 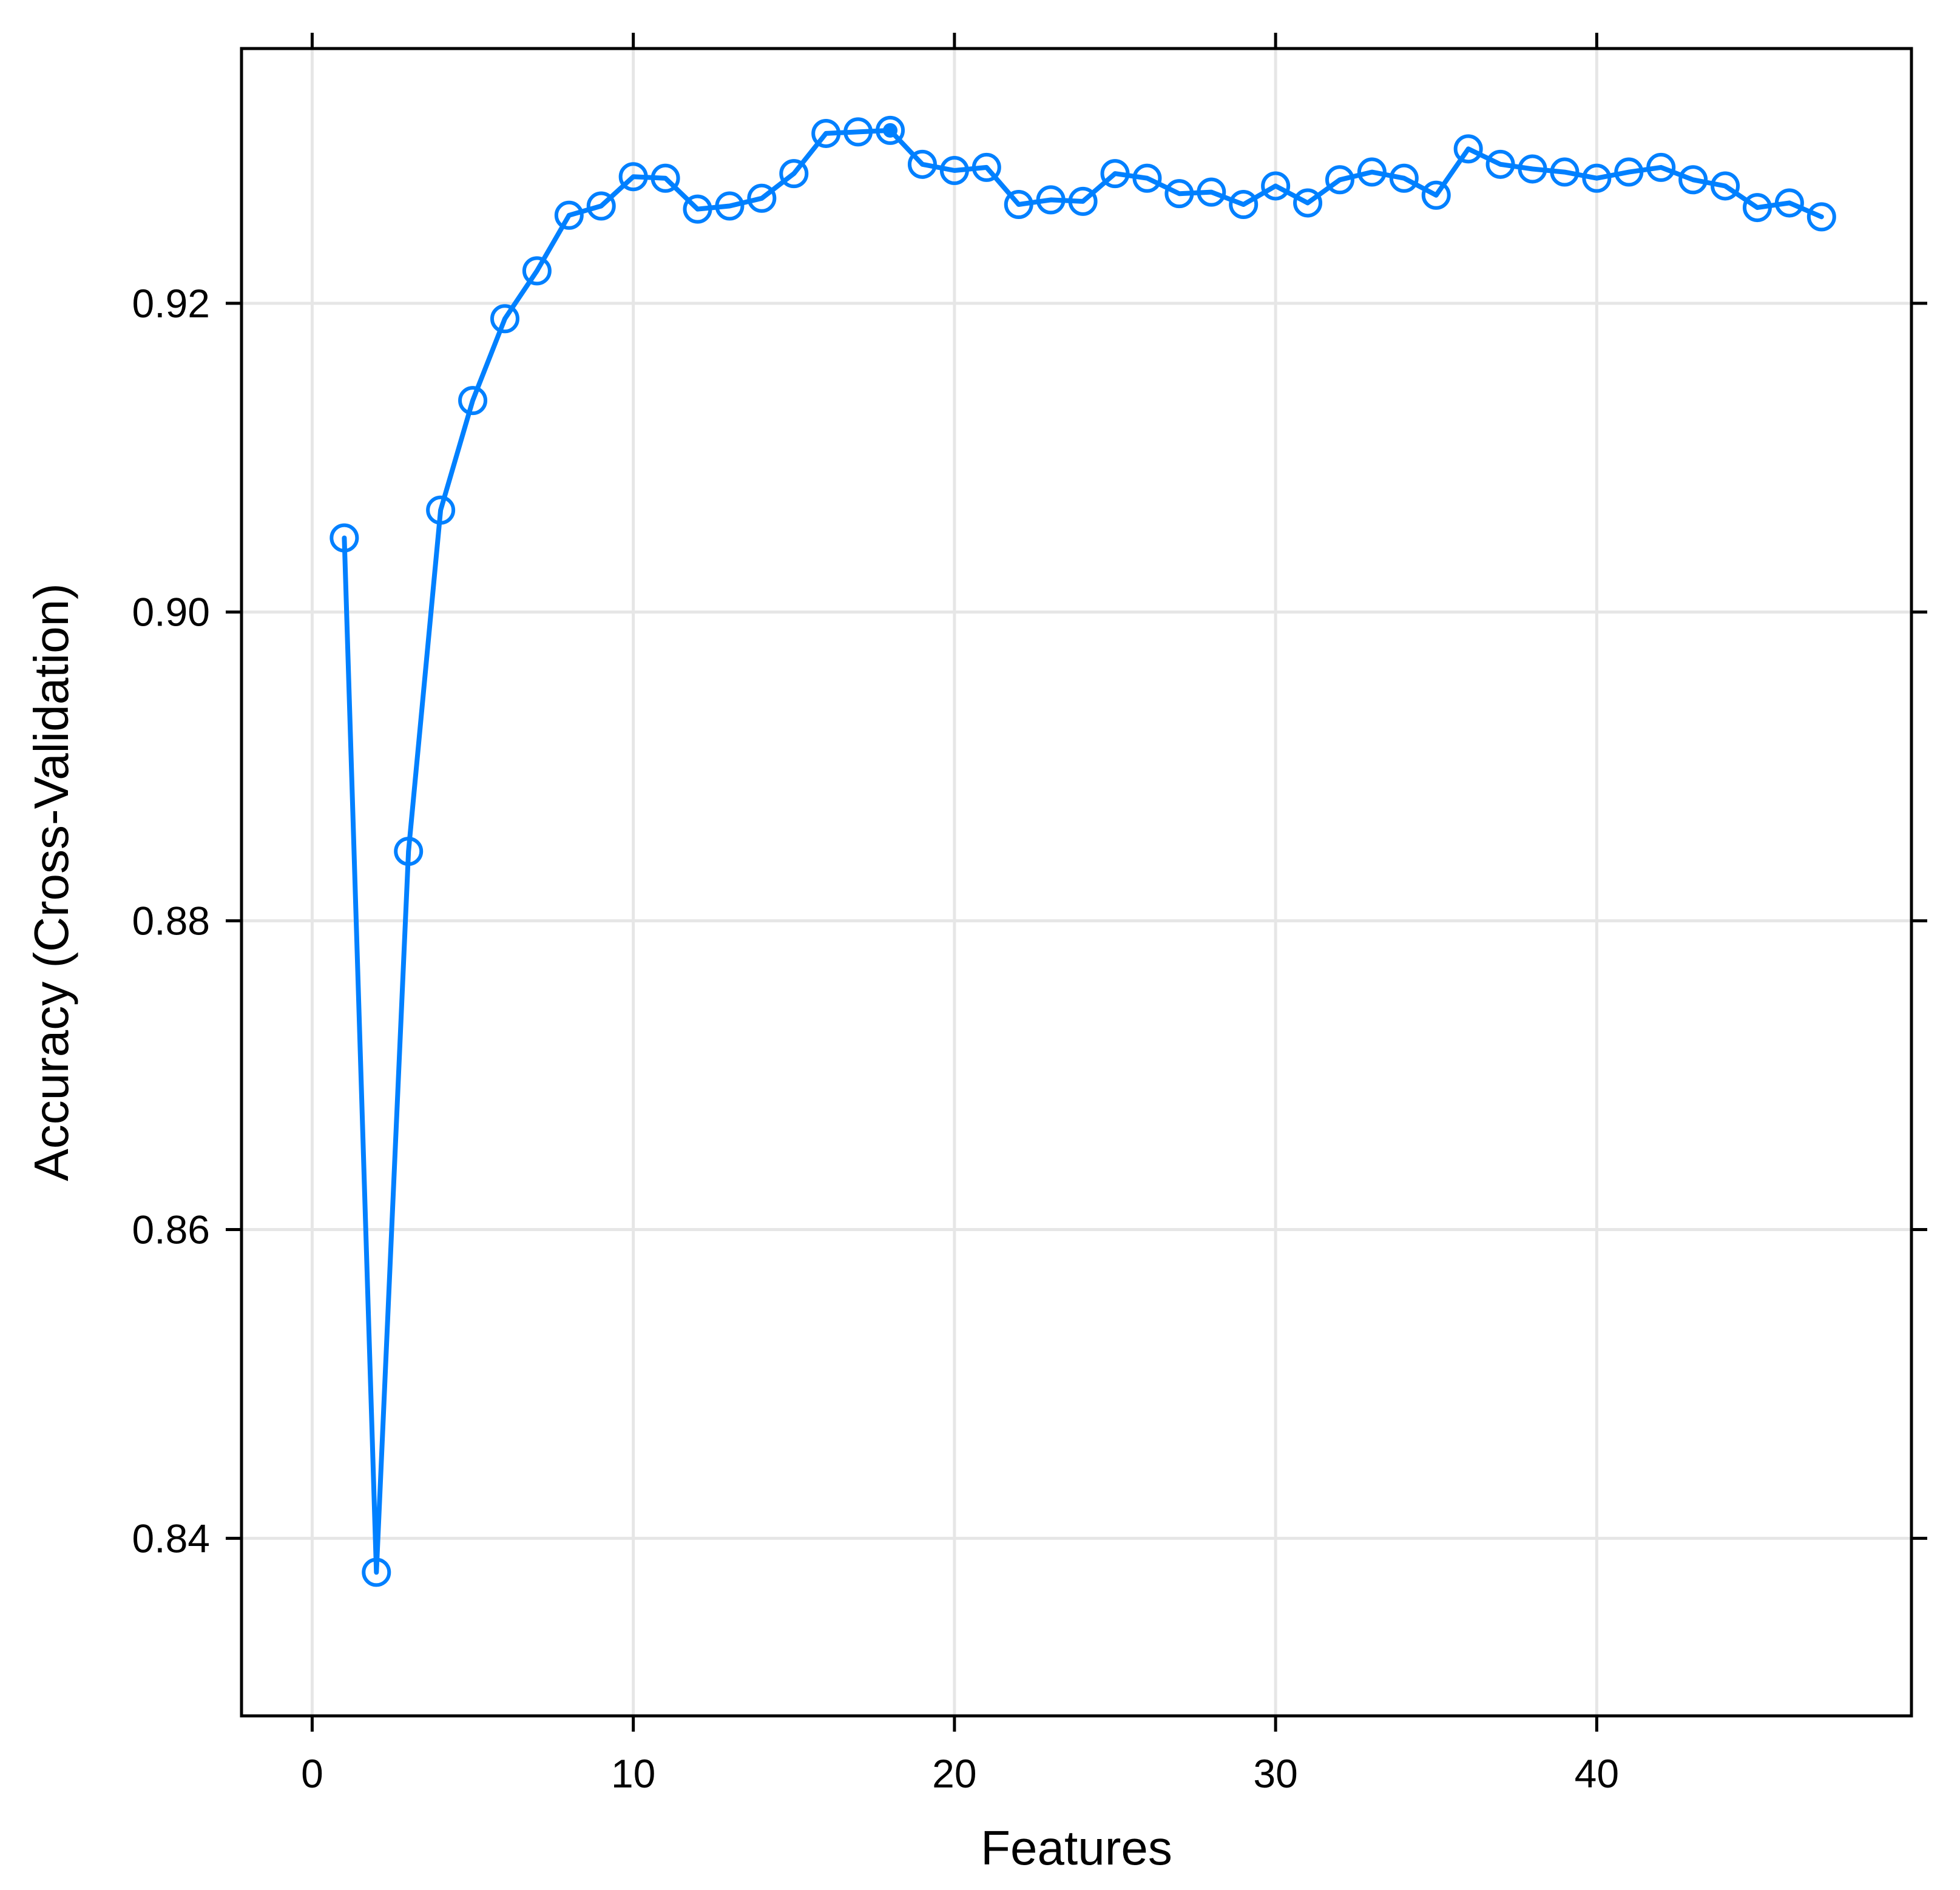 I want to click on y-tick-label: 0.84, so click(x=171, y=1539).